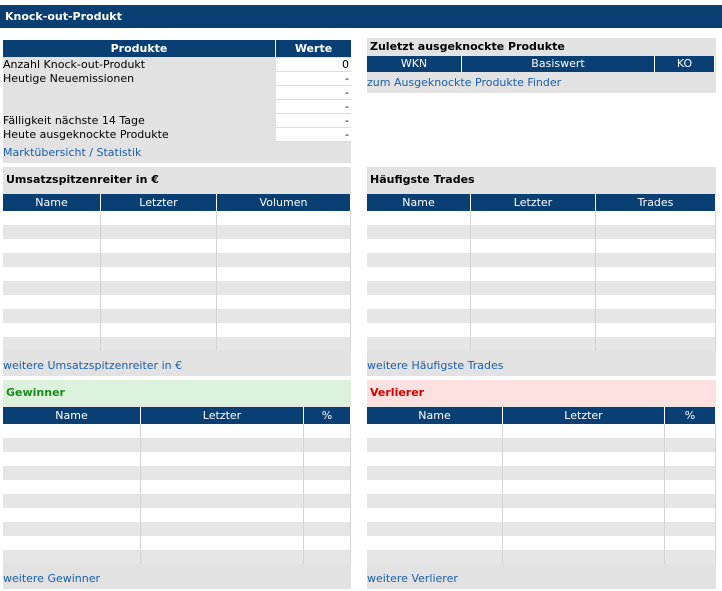  What do you see at coordinates (313, 65) in the screenshot?
I see `row-value: 0` at bounding box center [313, 65].